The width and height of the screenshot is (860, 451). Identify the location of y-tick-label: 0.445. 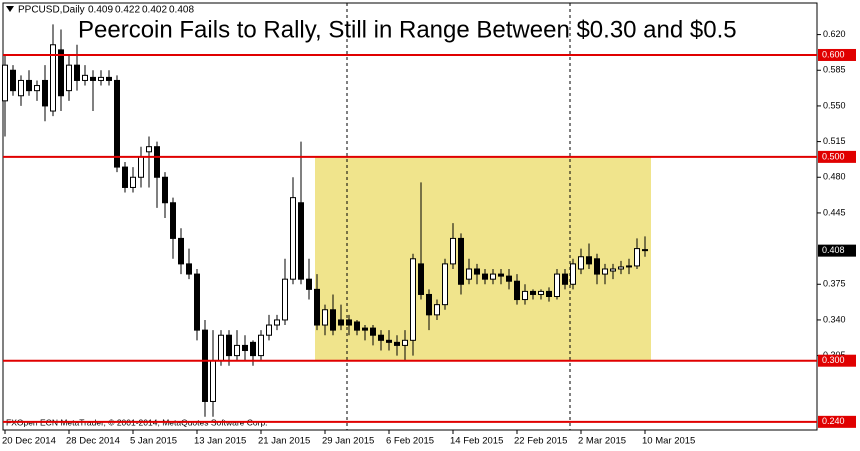
(834, 212).